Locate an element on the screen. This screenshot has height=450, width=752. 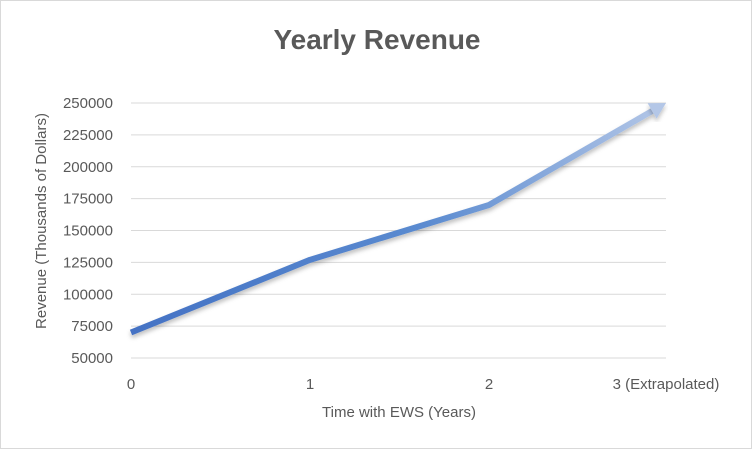
chart-title: Yearly Revenue is located at coordinates (376, 39).